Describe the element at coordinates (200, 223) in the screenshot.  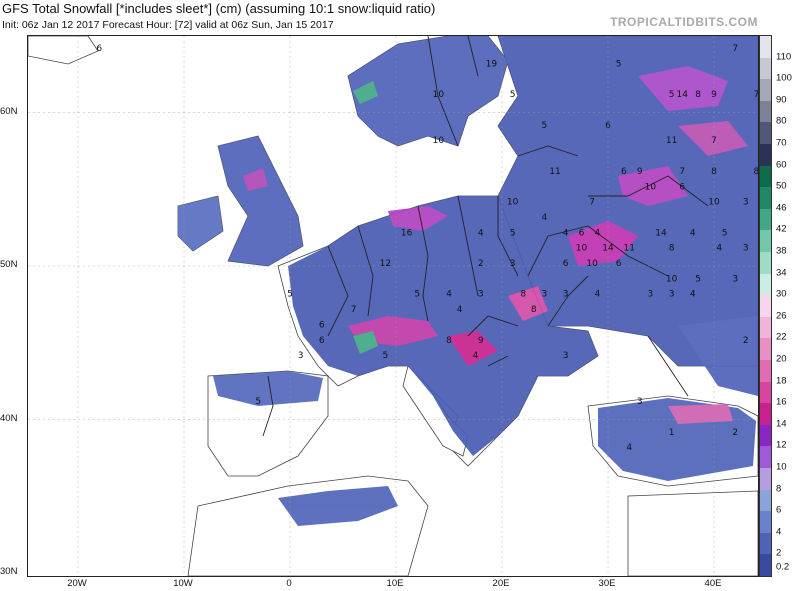
I see `snow-ireland` at that location.